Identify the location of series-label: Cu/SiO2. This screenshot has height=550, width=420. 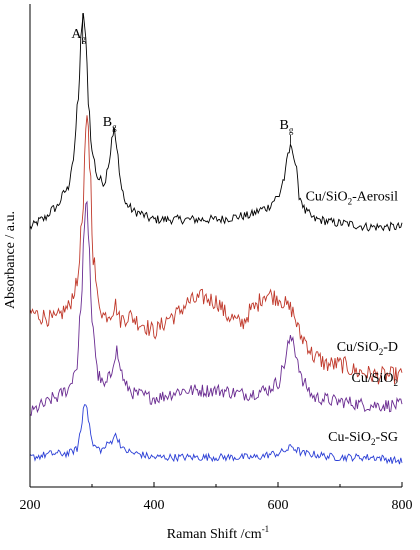
(374, 379).